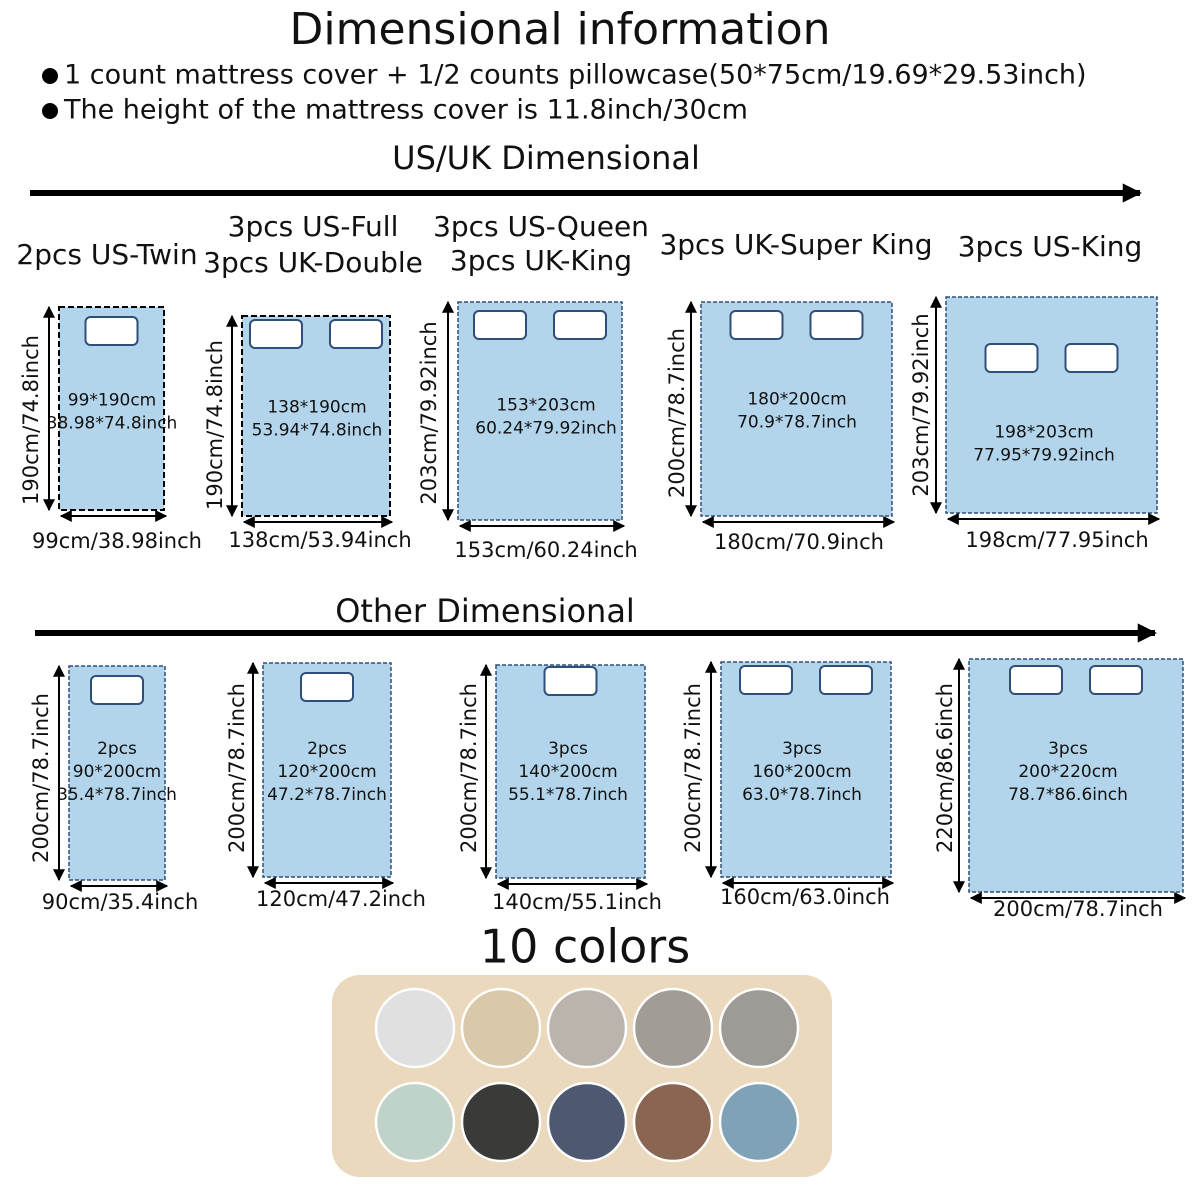 The width and height of the screenshot is (1200, 1200). What do you see at coordinates (120, 902) in the screenshot?
I see `width-label: 90cm/35.4inch` at bounding box center [120, 902].